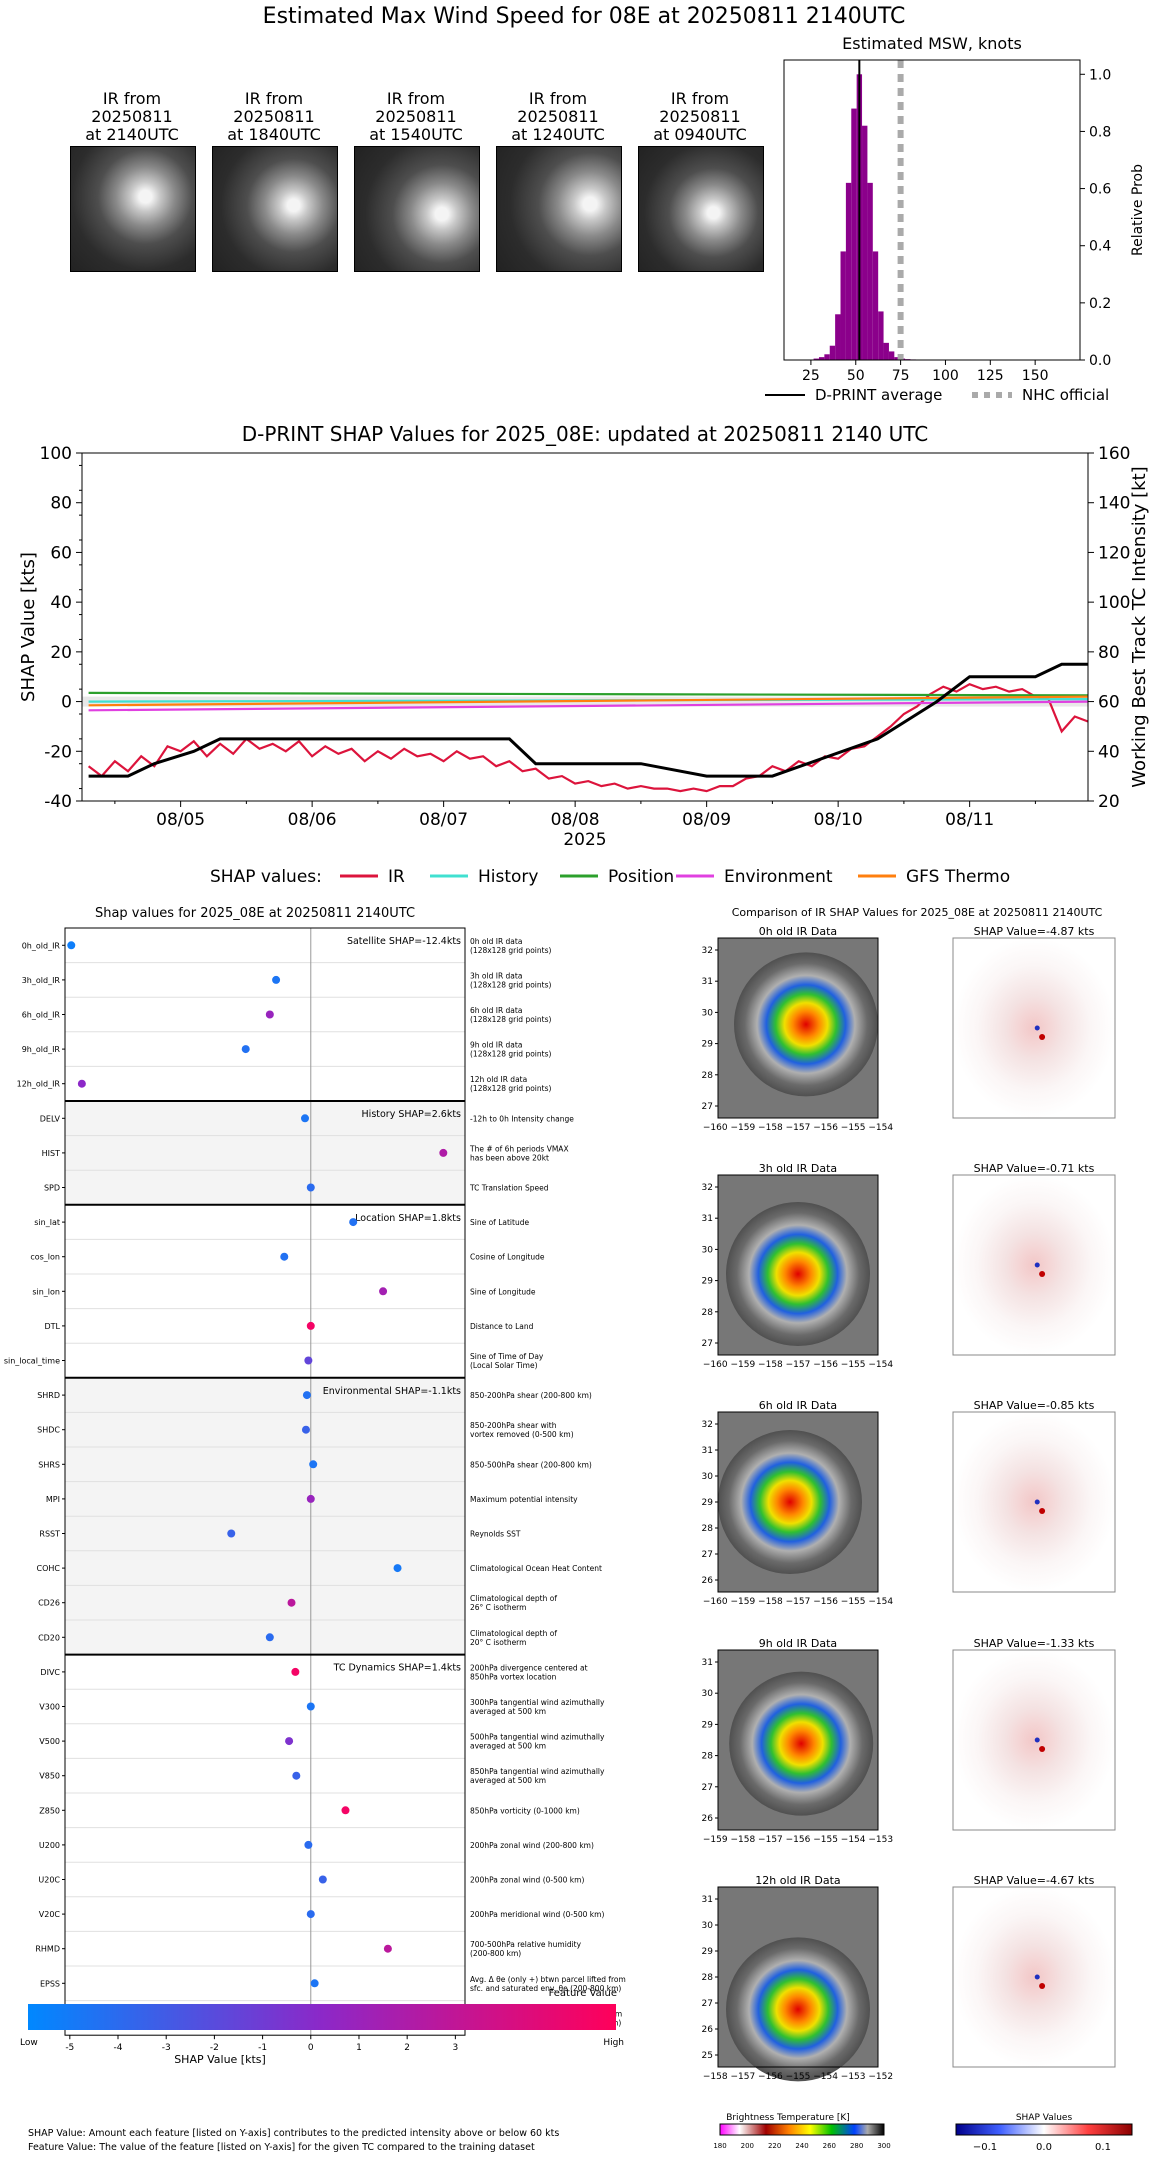 Image resolution: width=1168 pixels, height=2158 pixels. Describe the element at coordinates (990, 376) in the screenshot. I see `x-tick-label: 125` at that location.